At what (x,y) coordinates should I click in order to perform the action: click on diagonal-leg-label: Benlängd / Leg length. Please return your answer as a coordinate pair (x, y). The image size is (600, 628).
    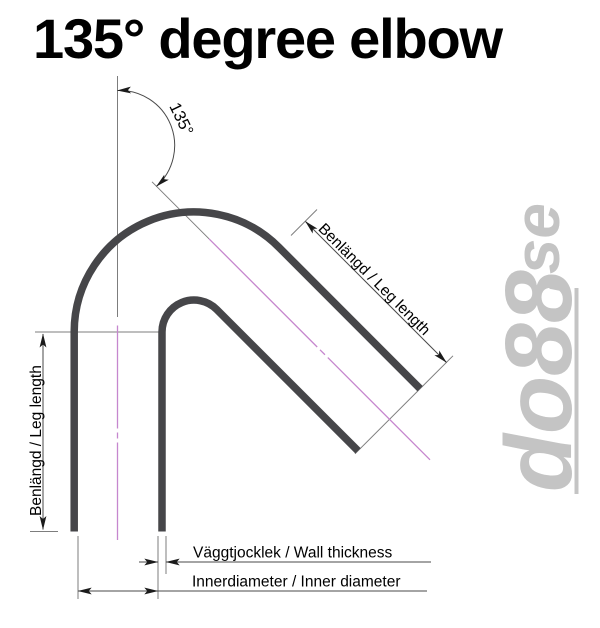
    Looking at the image, I should click on (374, 279).